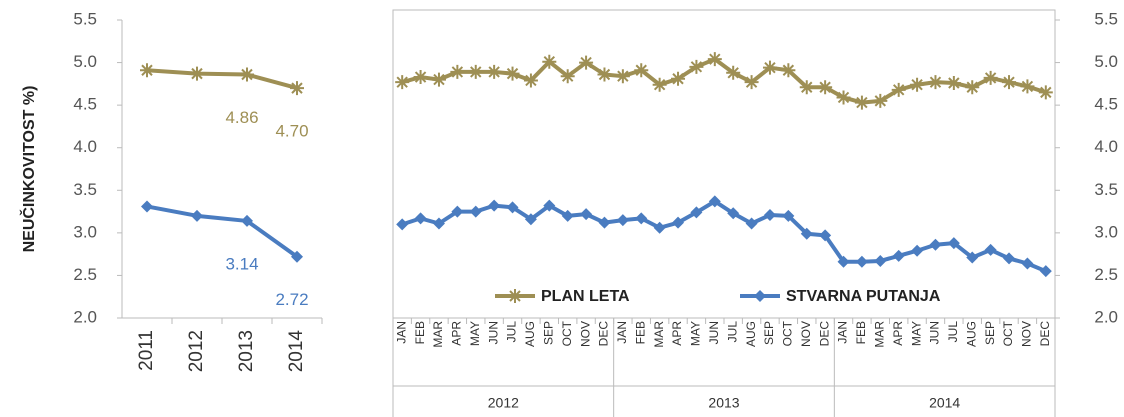  I want to click on y-tick-label: 5.5, so click(85, 18).